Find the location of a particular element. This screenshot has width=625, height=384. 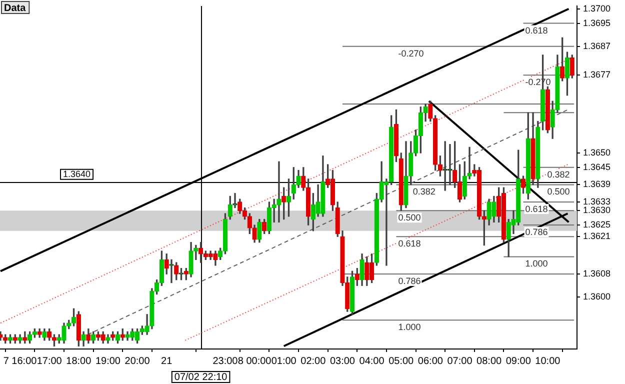

annotation: Data is located at coordinates (15, 8).